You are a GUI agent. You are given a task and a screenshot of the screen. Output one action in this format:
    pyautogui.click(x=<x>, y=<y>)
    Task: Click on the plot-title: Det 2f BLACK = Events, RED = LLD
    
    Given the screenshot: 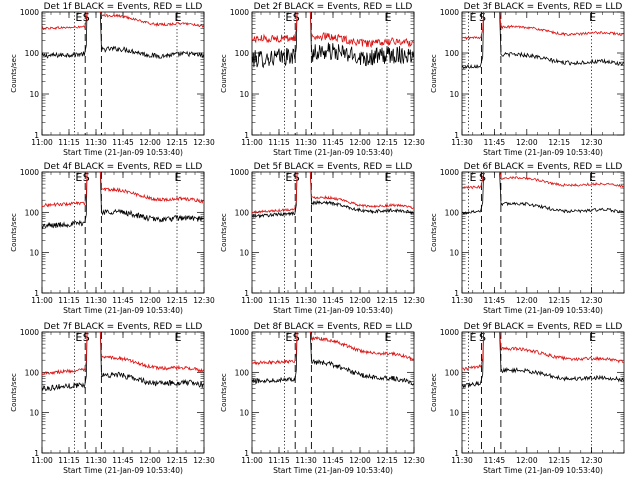 What is the action you would take?
    pyautogui.click(x=333, y=7)
    